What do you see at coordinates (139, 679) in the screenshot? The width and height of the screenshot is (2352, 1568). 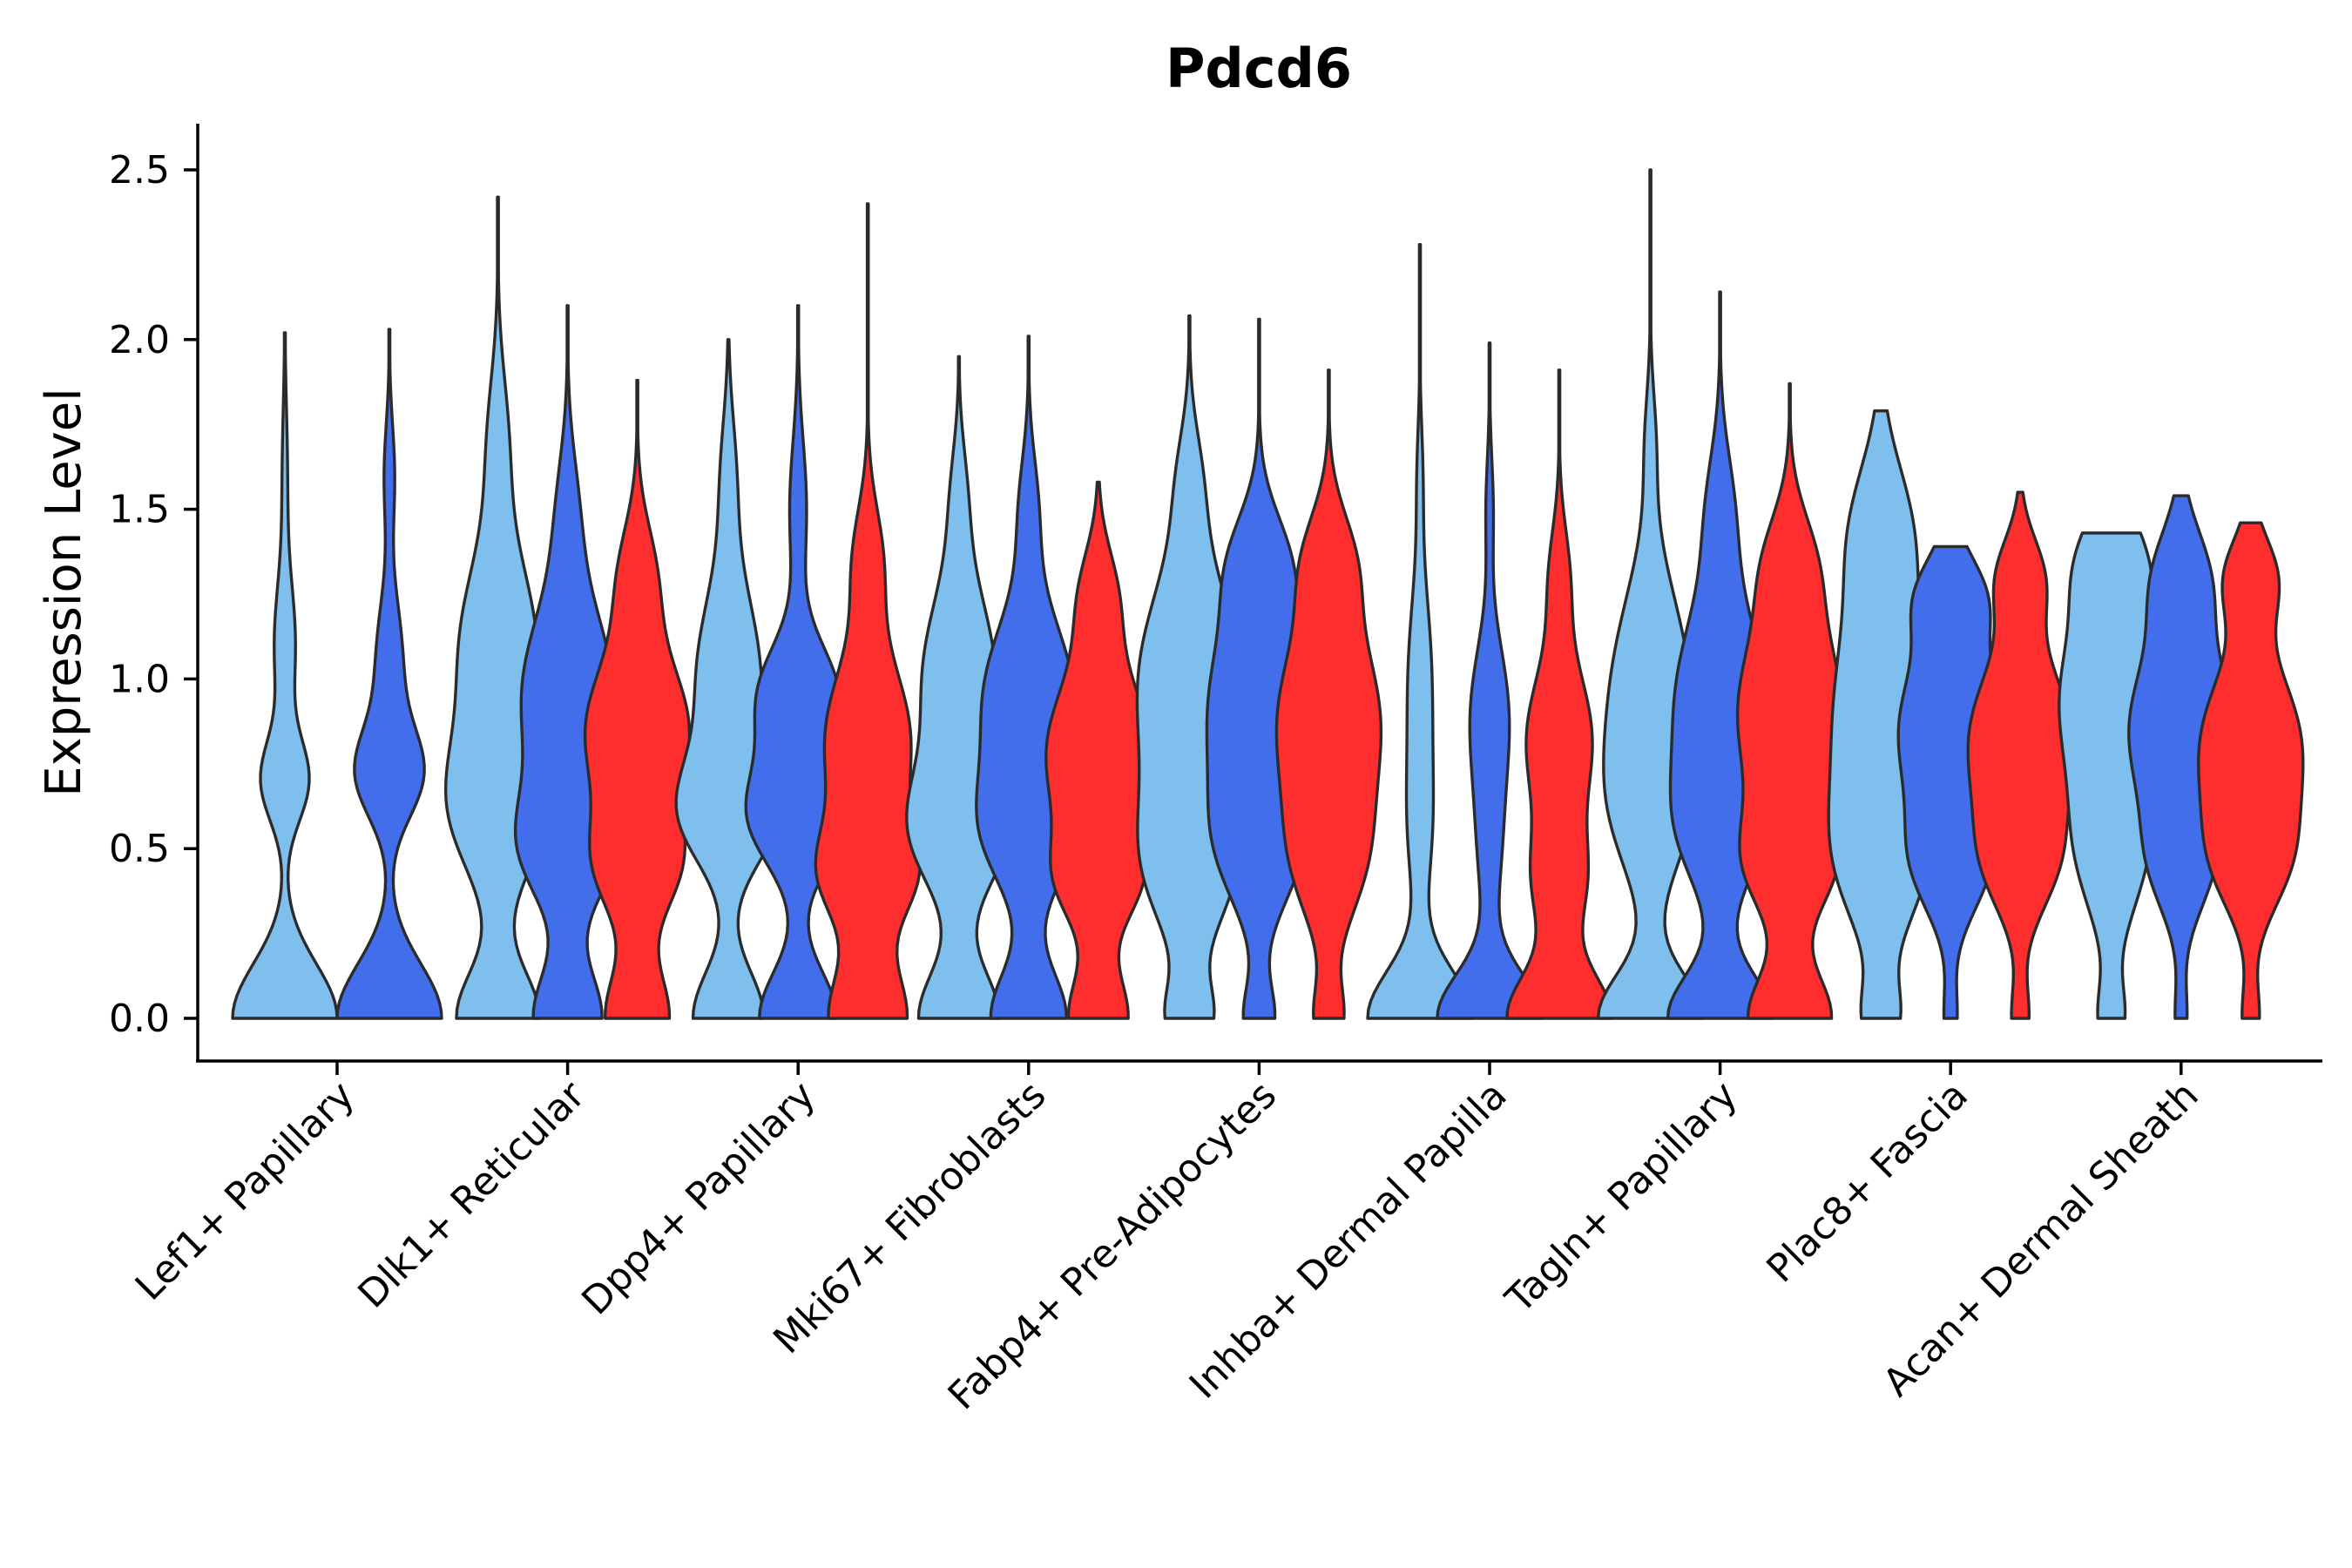 I see `y-tick-label: 1.0` at bounding box center [139, 679].